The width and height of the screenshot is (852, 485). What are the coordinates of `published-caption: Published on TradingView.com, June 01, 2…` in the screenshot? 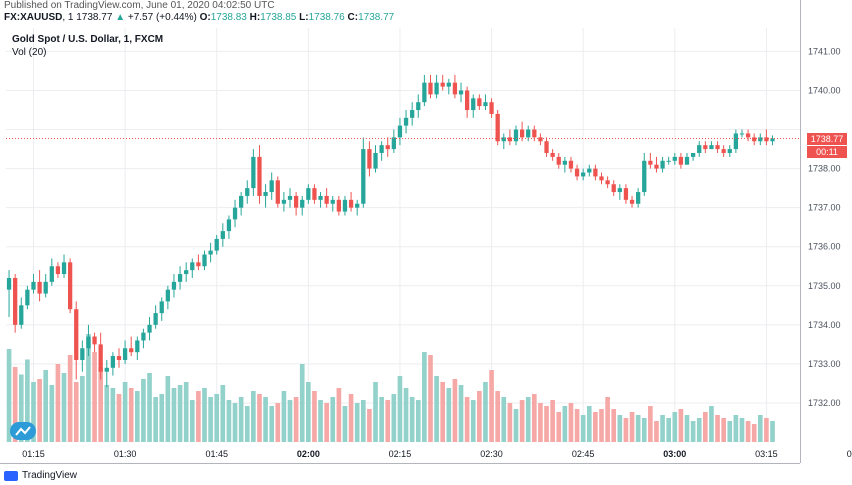 It's located at (139, 5).